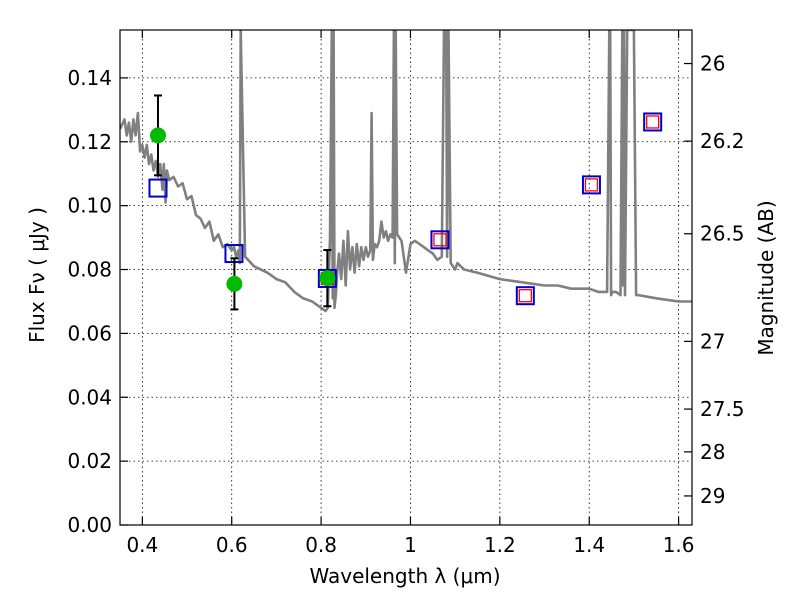 Image resolution: width=800 pixels, height=600 pixels. What do you see at coordinates (232, 545) in the screenshot?
I see `x-tick-label: 0.6` at bounding box center [232, 545].